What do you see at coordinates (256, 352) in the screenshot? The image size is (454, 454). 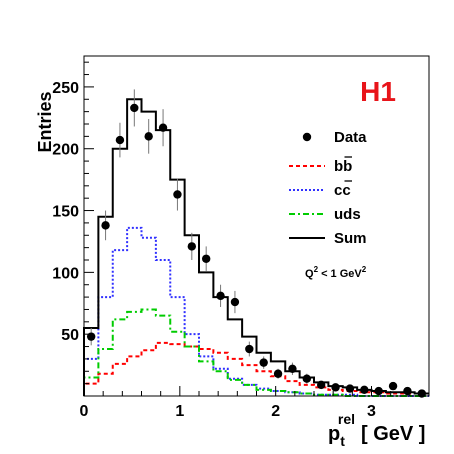 I see `series-uds-line` at bounding box center [256, 352].